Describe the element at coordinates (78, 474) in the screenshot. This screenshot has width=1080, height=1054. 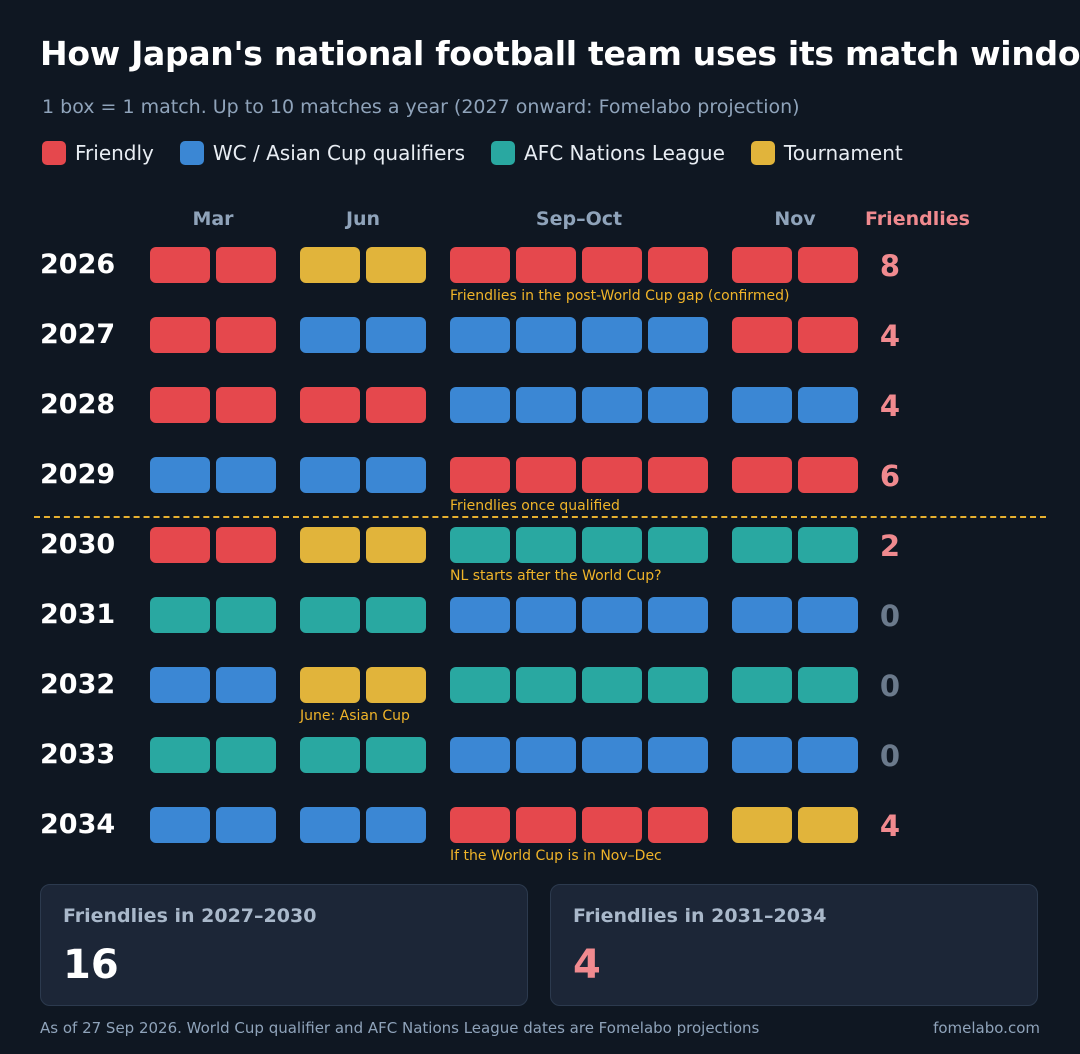
I see `row-year-label: 2029` at that location.